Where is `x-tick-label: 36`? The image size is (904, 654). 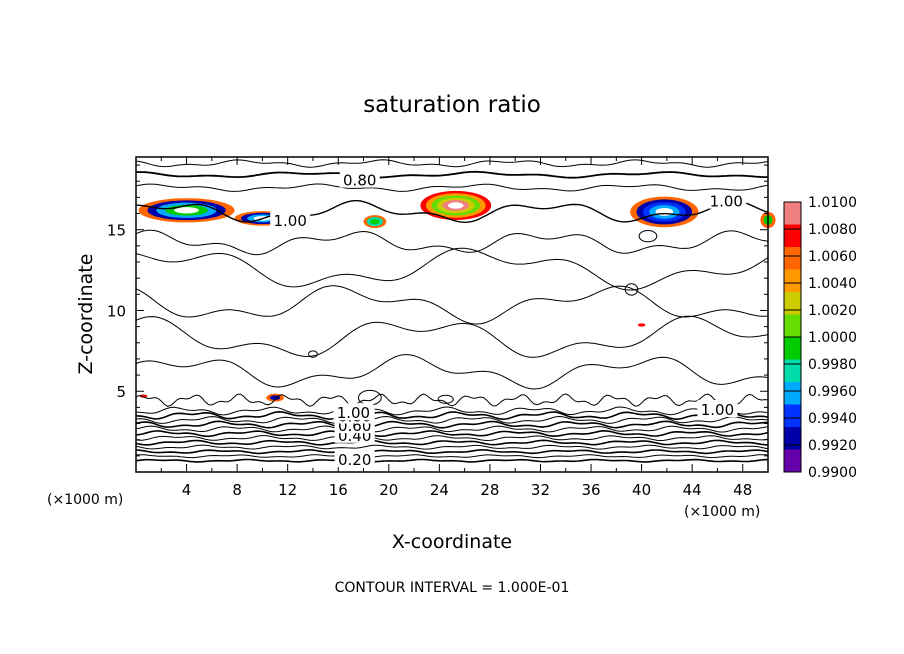 x-tick-label: 36 is located at coordinates (590, 490).